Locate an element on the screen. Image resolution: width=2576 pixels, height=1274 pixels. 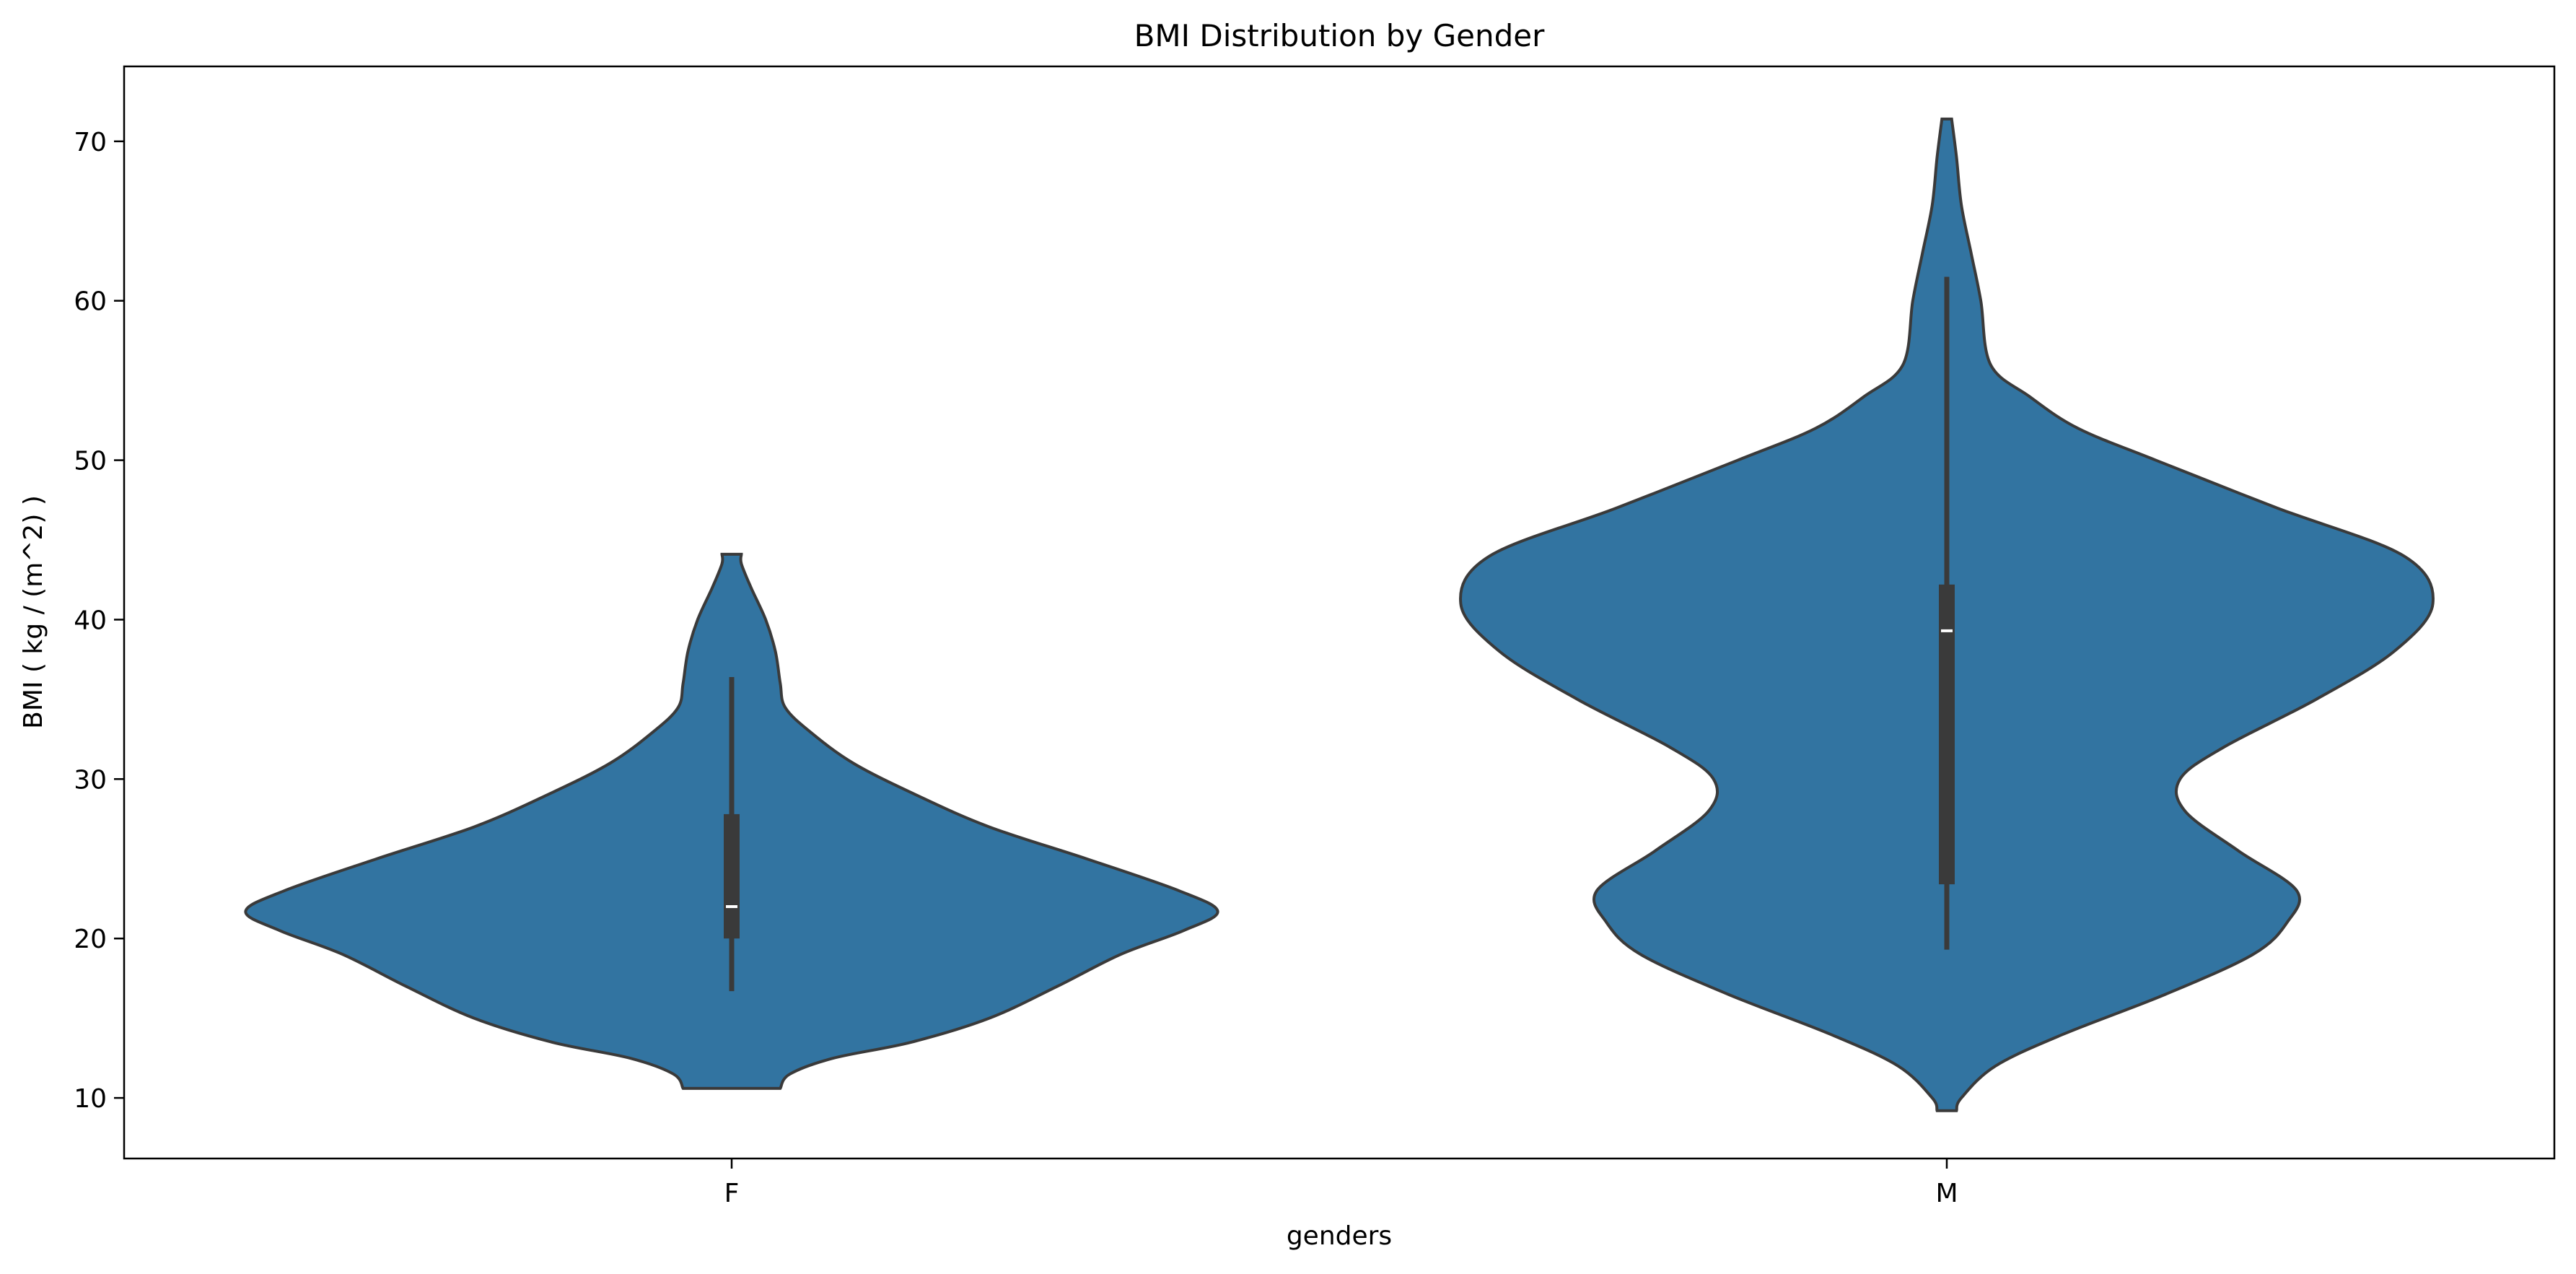
x-axis-label: genders is located at coordinates (1339, 1236).